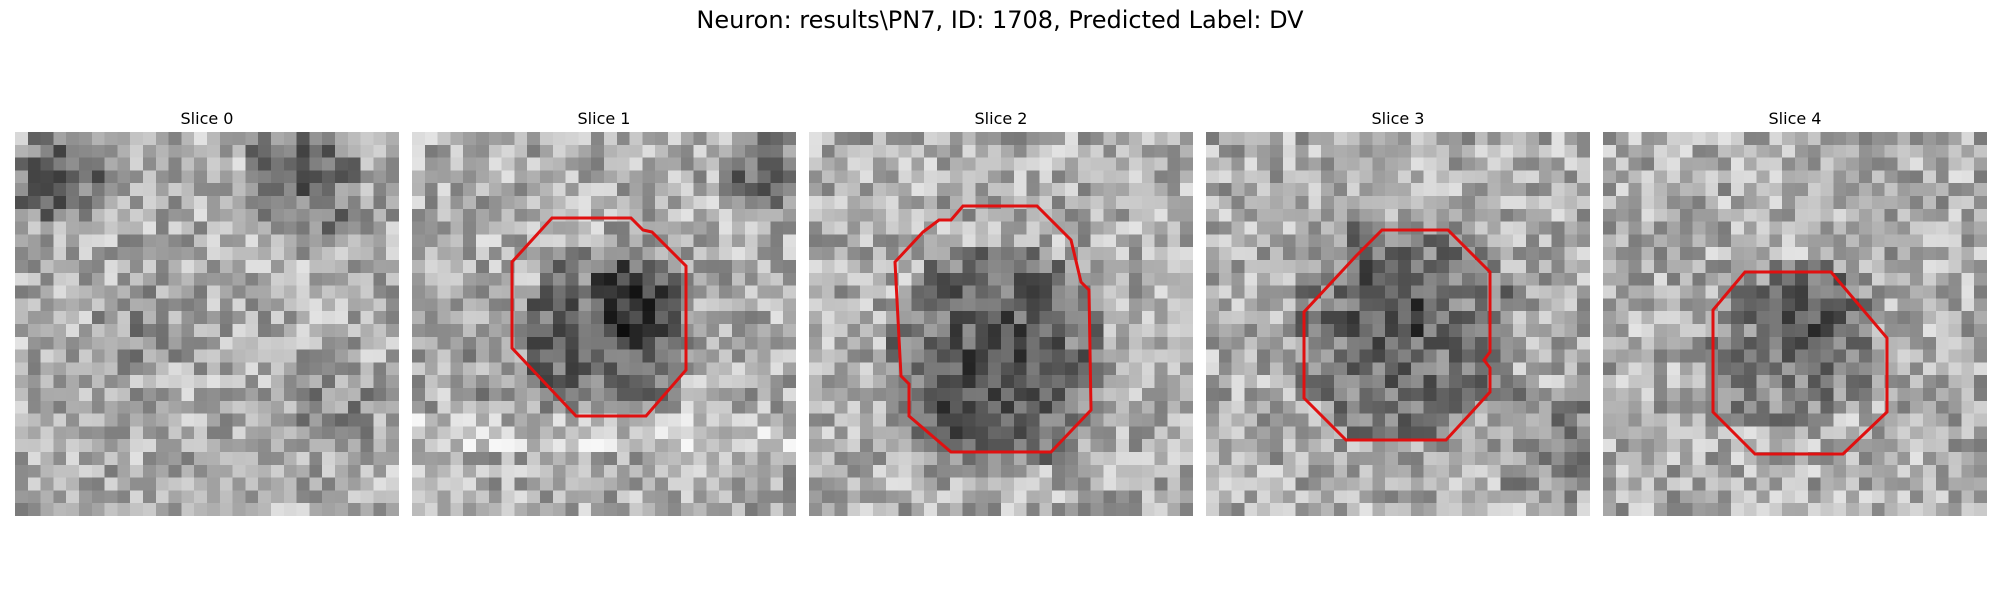 The width and height of the screenshot is (2000, 600). What do you see at coordinates (1795, 118) in the screenshot?
I see `slice-title: Slice 4` at bounding box center [1795, 118].